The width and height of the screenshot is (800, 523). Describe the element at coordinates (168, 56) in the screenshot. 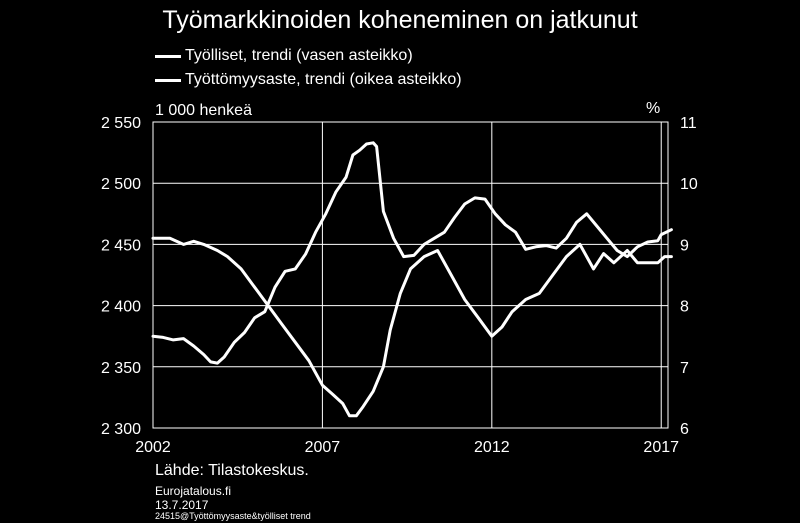

I see `legend-swatch-employed` at that location.